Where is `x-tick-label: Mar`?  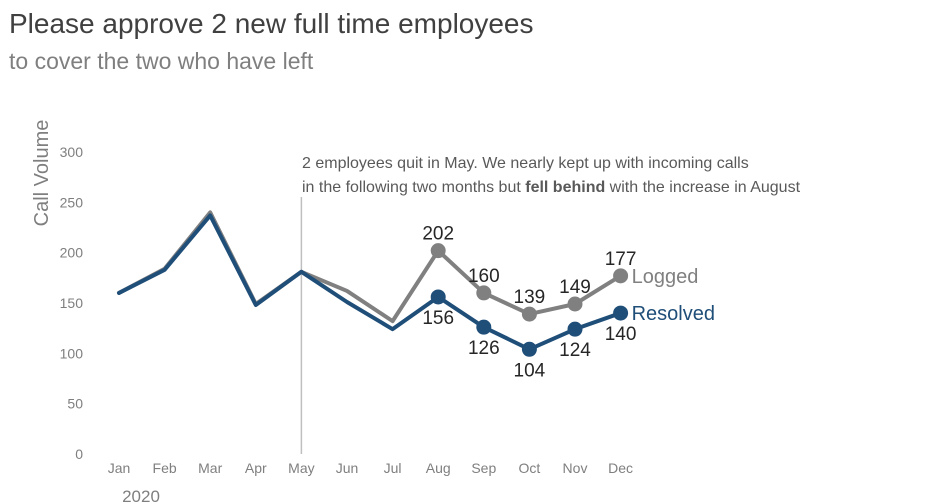 x-tick-label: Mar is located at coordinates (210, 468).